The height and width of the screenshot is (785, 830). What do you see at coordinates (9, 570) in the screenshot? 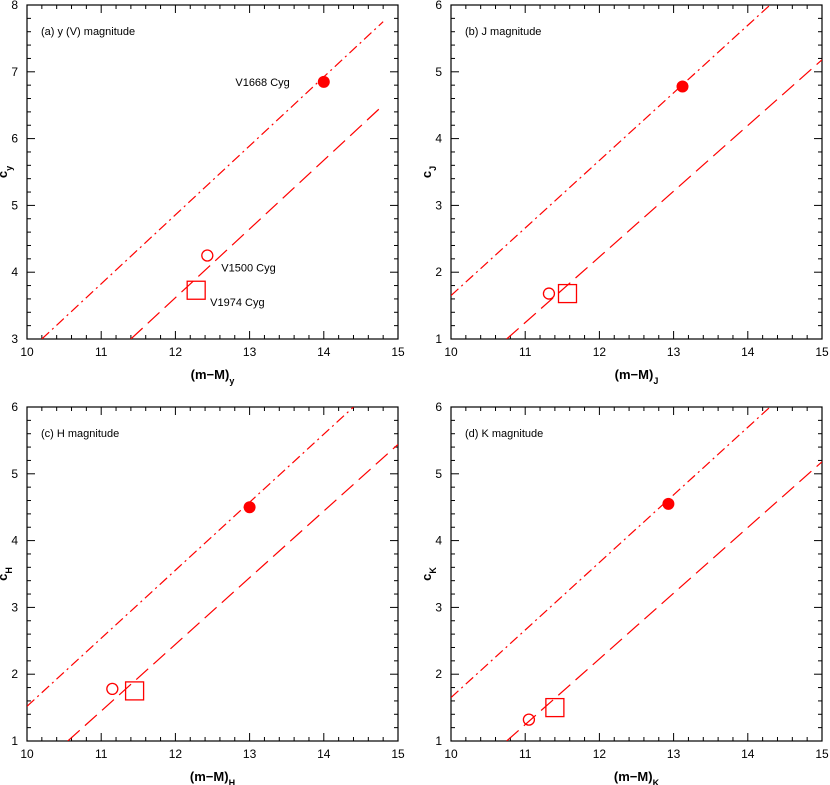
I see `y-axis-title-sub: H` at bounding box center [9, 570].